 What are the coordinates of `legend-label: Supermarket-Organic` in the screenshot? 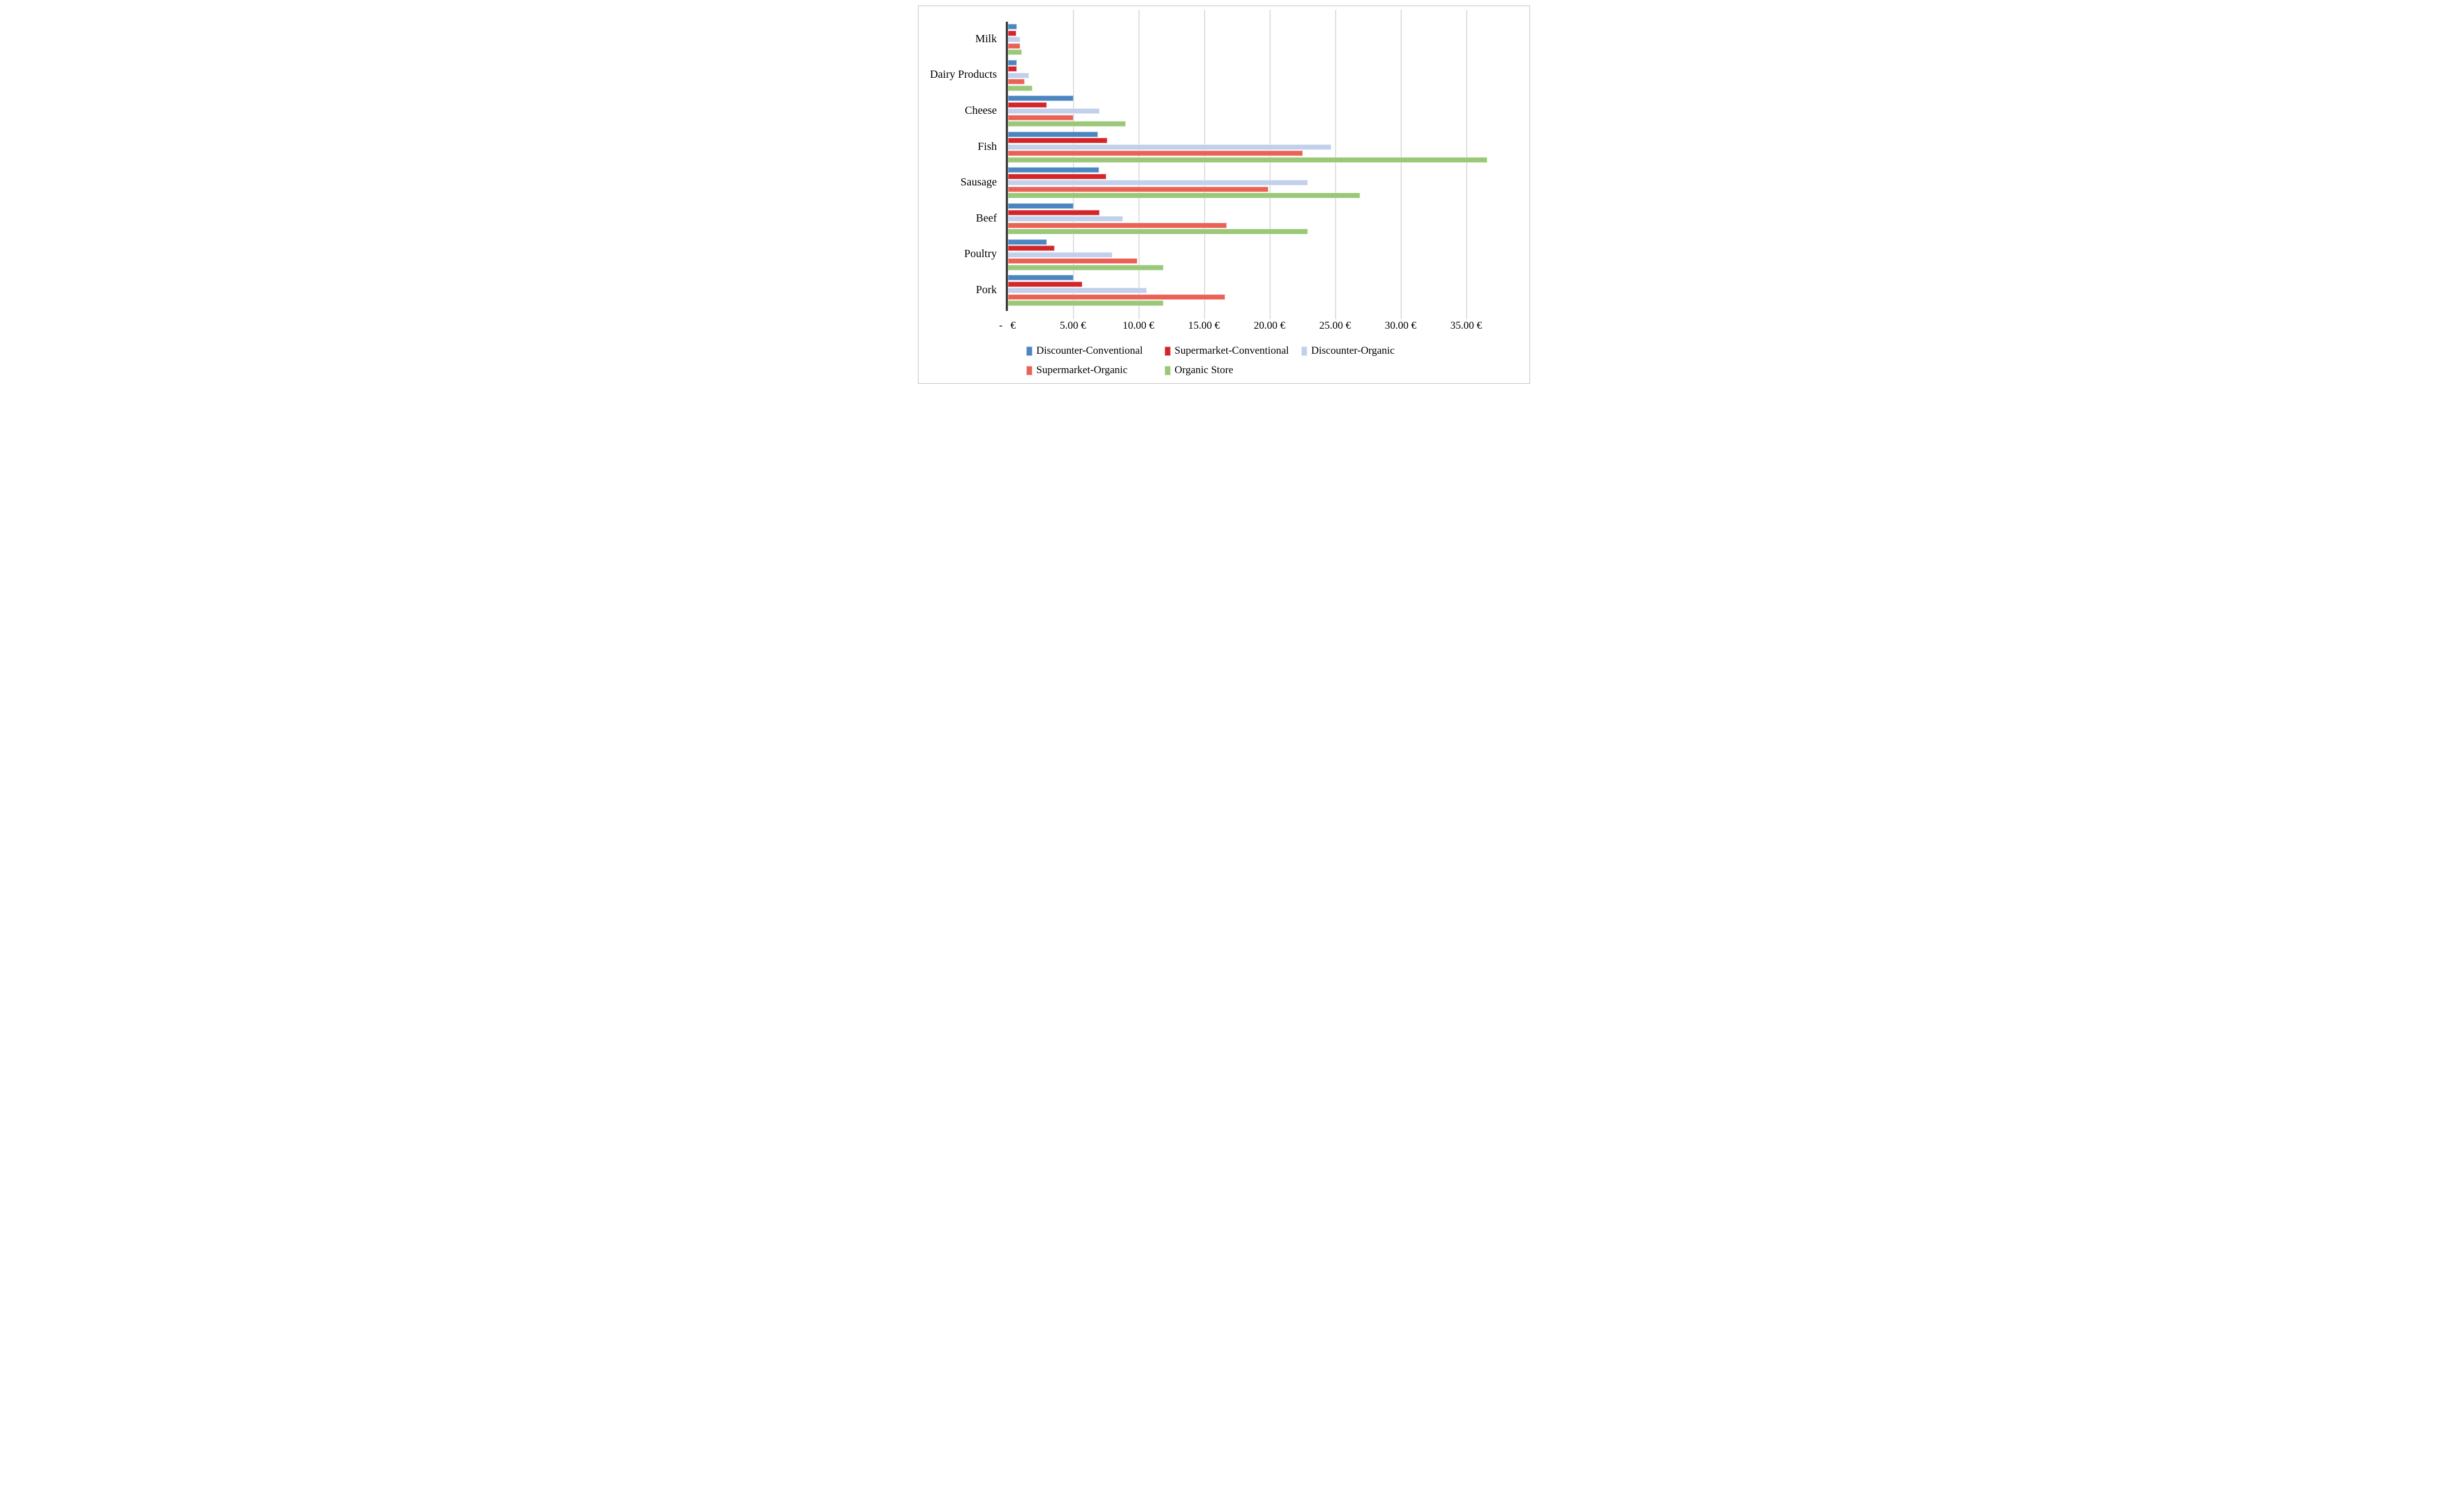 It's located at (1082, 370).